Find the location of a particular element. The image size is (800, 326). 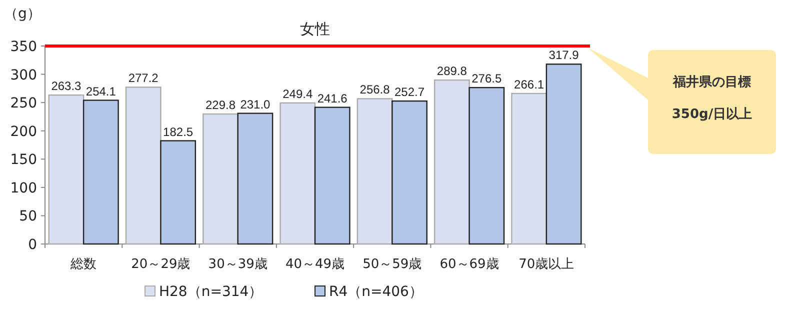

y-tick-label: 0 is located at coordinates (32, 245).